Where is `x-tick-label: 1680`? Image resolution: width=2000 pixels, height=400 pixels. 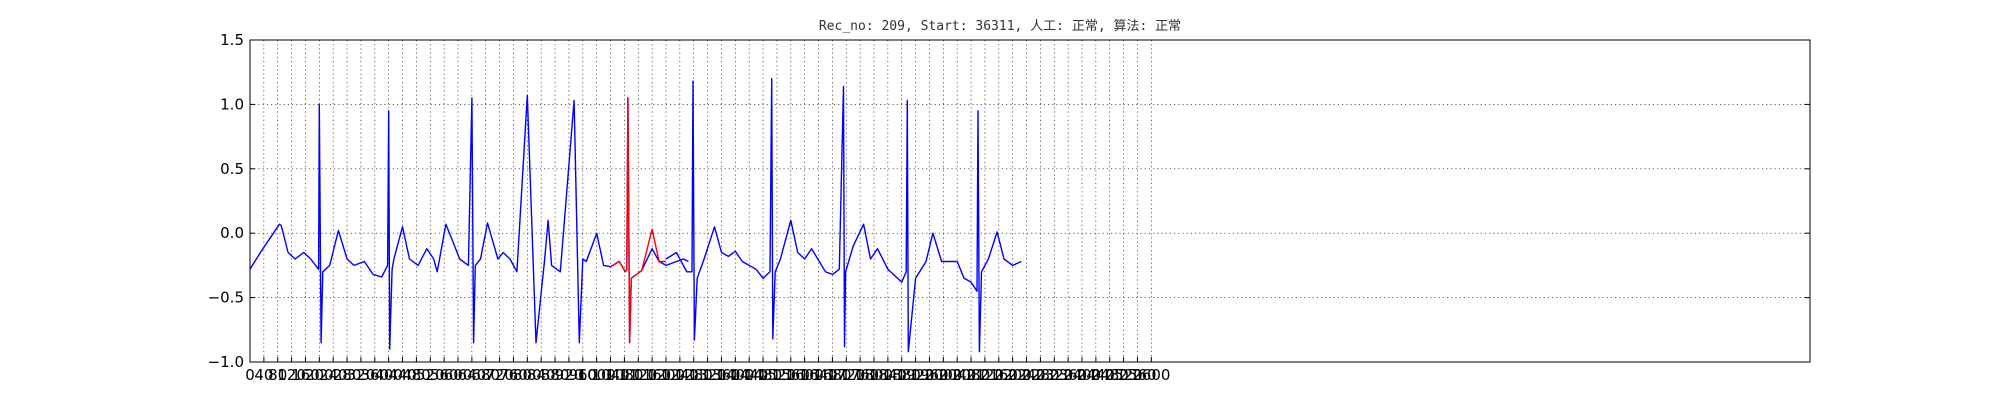 x-tick-label: 1680 is located at coordinates (832, 375).